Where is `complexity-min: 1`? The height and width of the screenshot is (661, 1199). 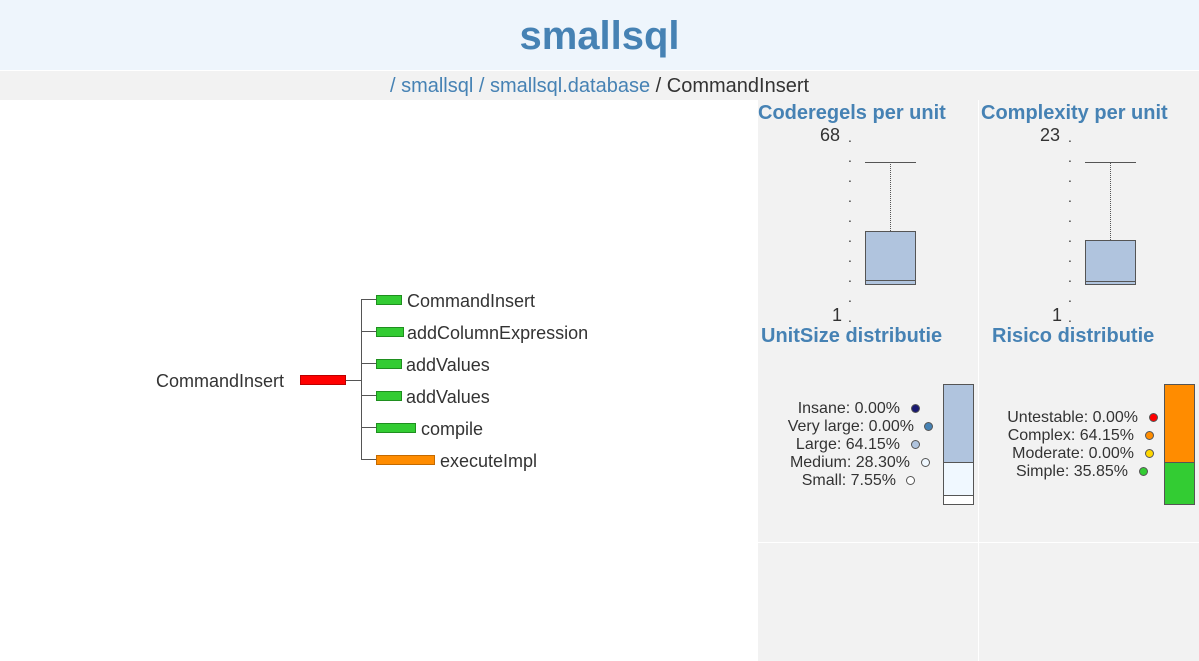 complexity-min: 1 is located at coordinates (1057, 315).